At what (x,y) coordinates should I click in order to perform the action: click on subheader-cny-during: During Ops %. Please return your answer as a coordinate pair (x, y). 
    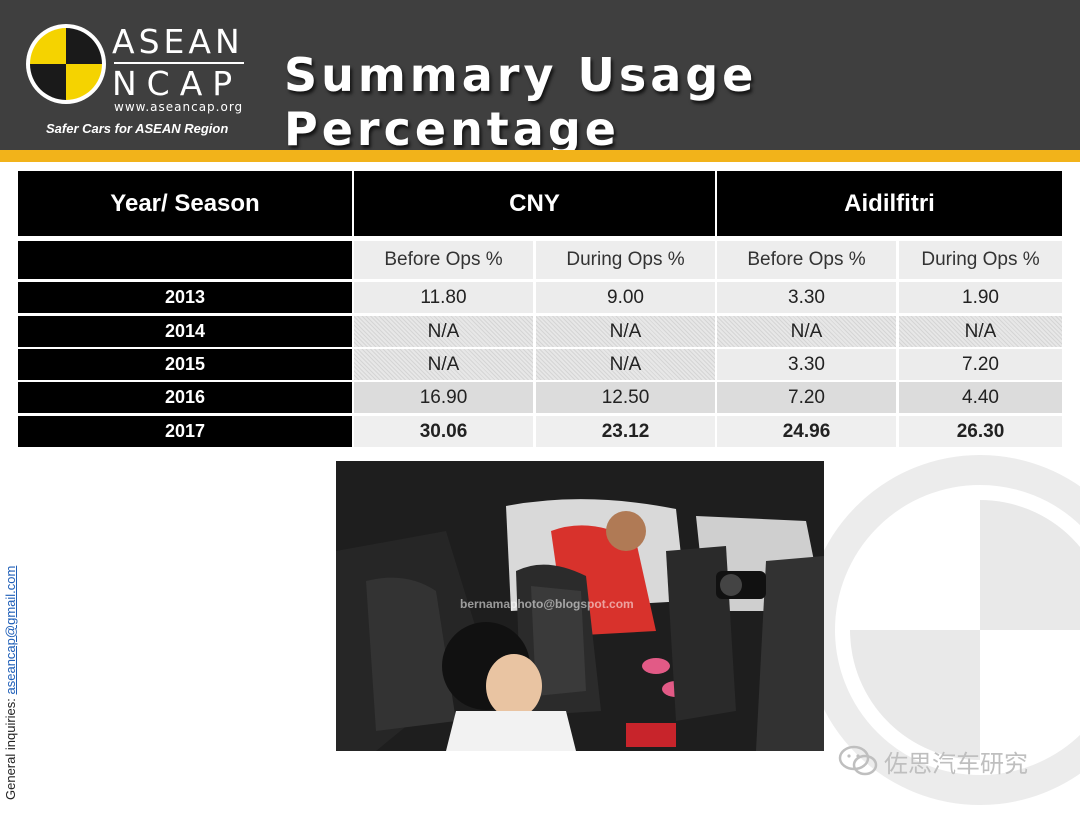
    Looking at the image, I should click on (625, 260).